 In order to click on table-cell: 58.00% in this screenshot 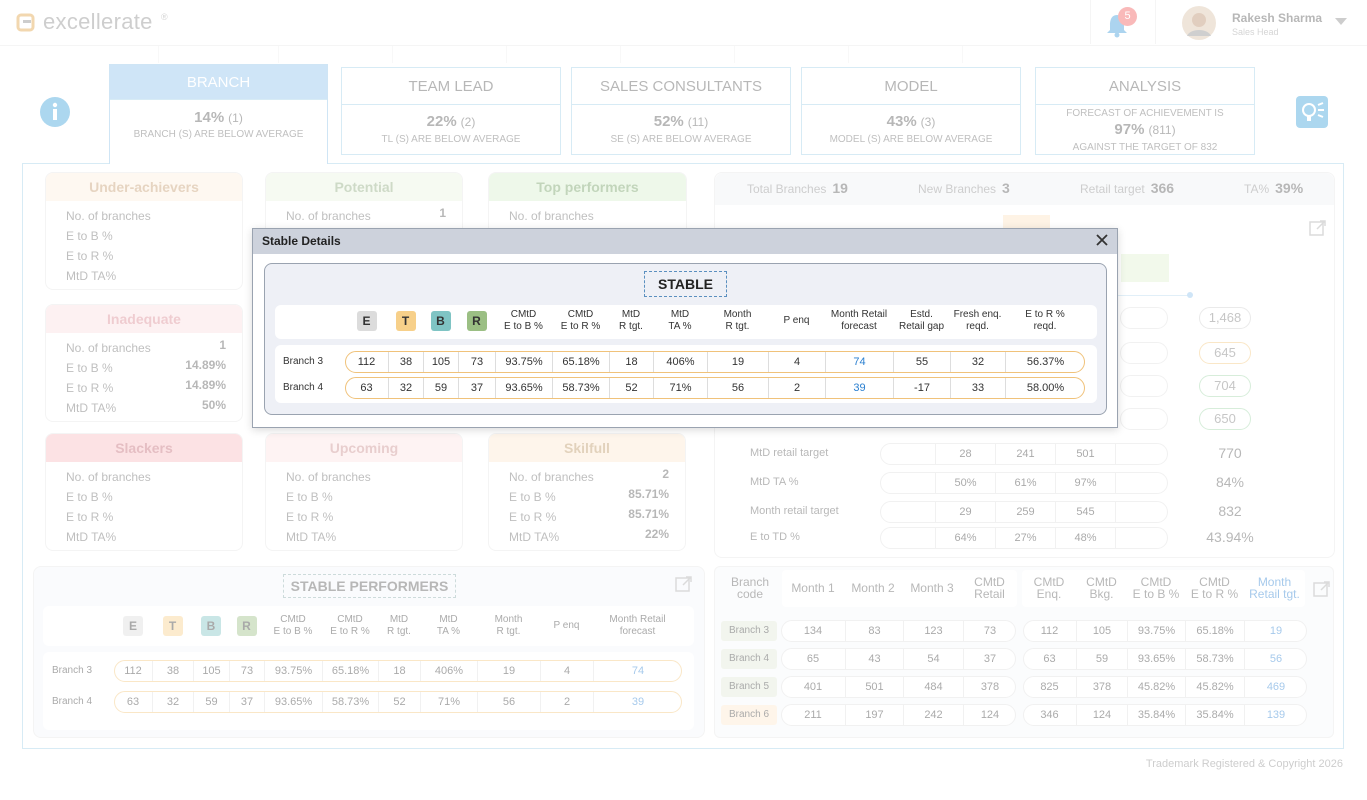, I will do `click(1045, 388)`.